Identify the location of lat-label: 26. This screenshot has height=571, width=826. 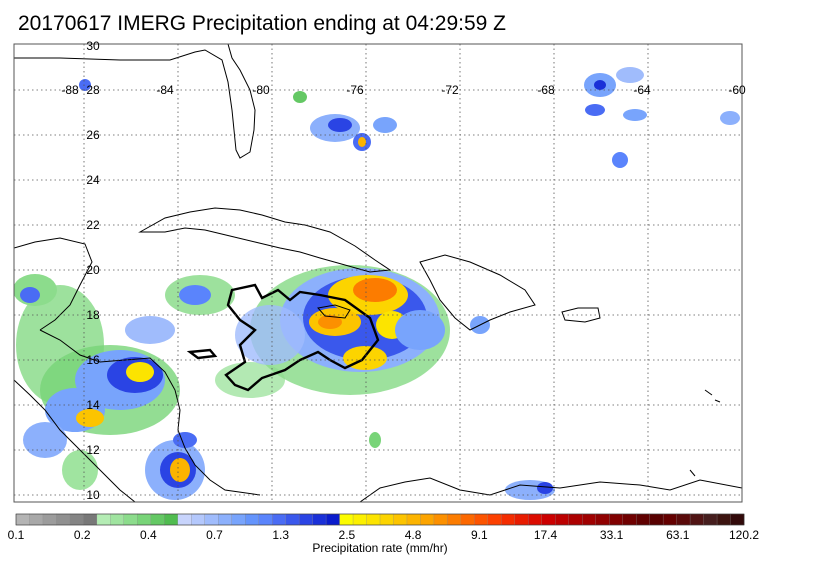
(93, 135).